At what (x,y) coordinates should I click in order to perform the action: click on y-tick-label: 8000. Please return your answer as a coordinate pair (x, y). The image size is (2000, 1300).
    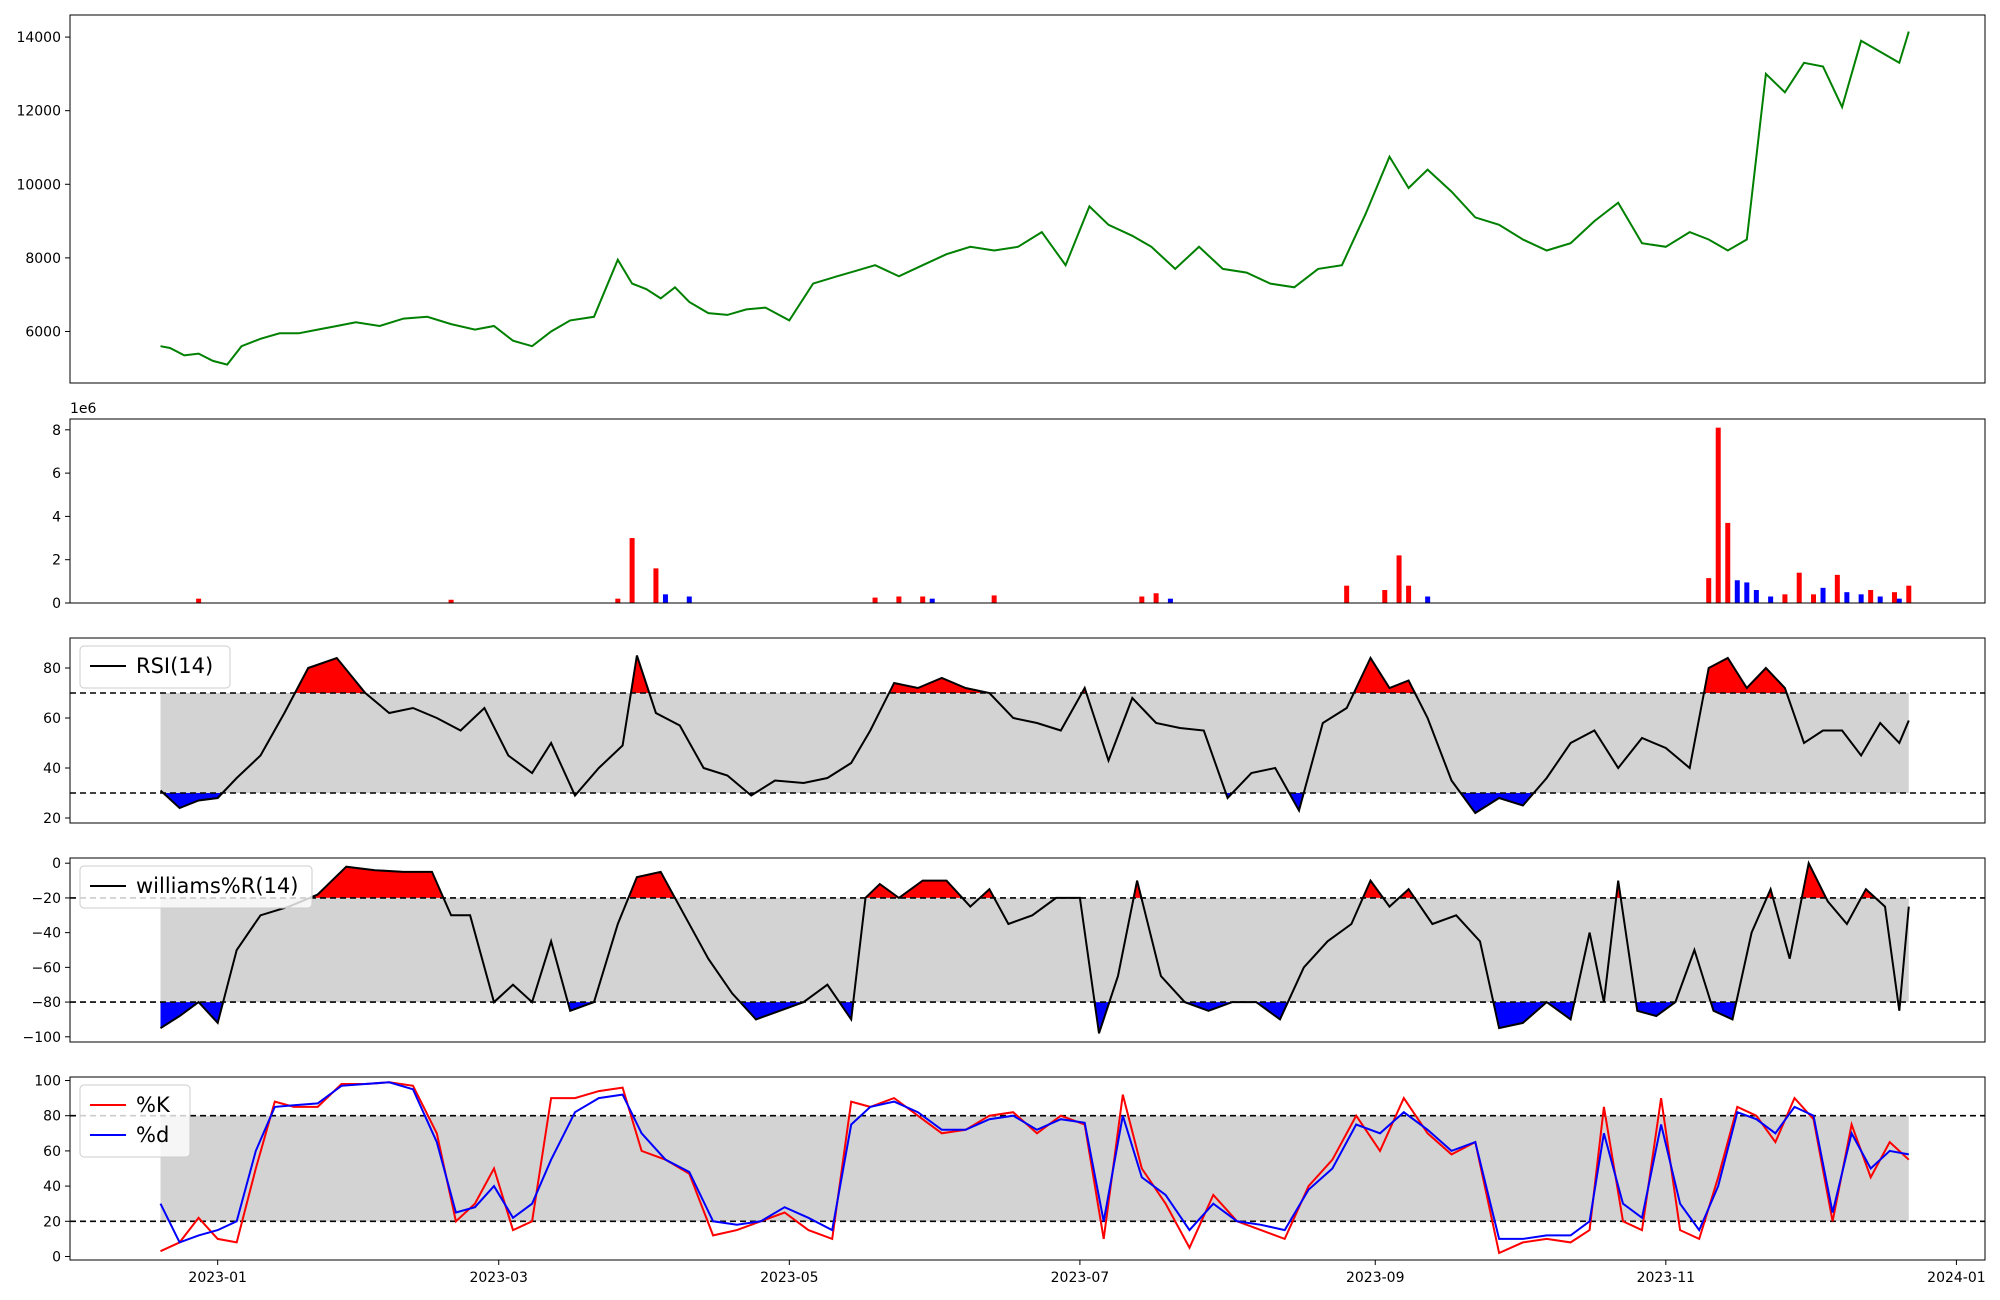
    Looking at the image, I should click on (43, 259).